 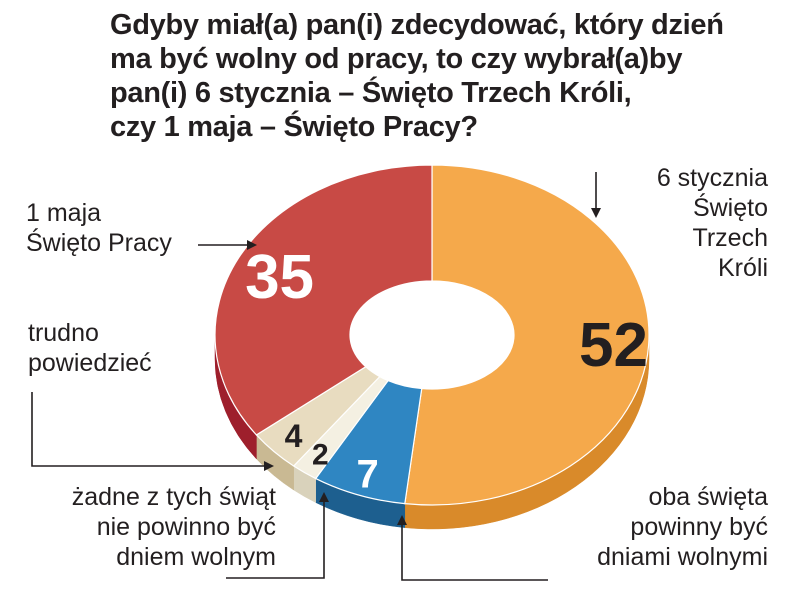 What do you see at coordinates (90, 363) in the screenshot?
I see `label-trudno-line-2: powiedzieć` at bounding box center [90, 363].